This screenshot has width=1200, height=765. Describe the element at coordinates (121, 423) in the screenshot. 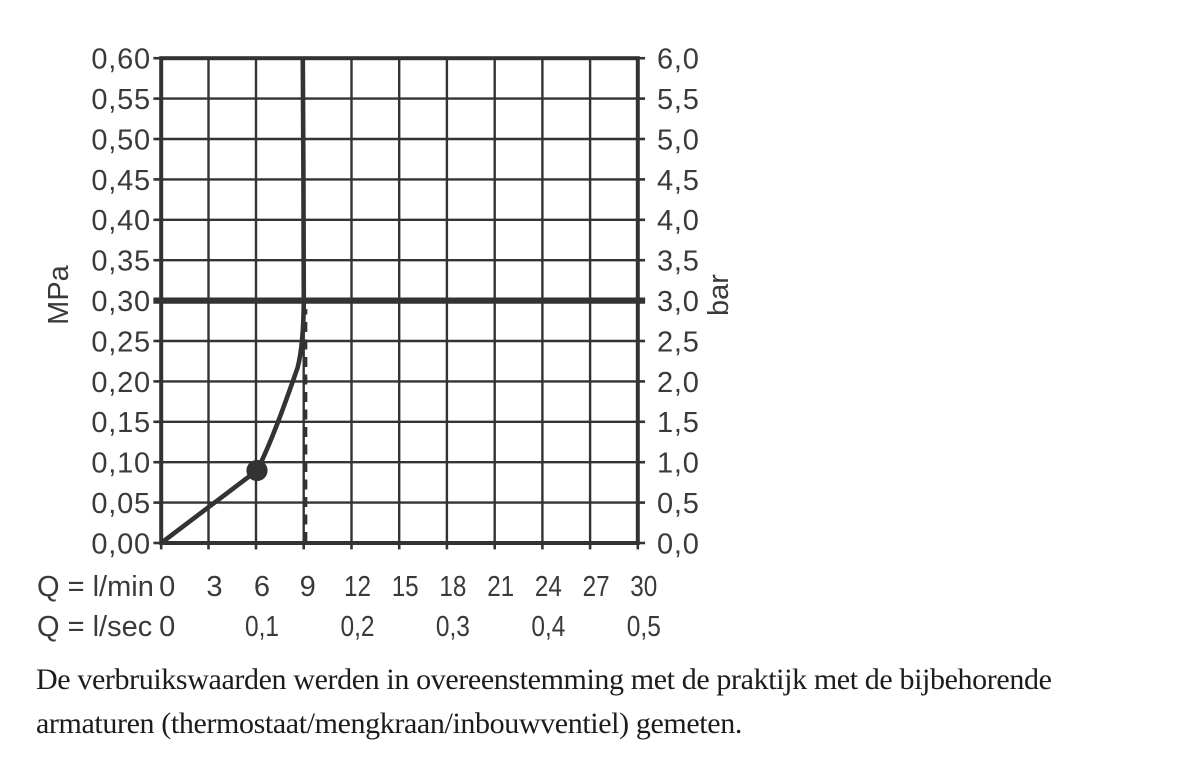

I see `svg-text: 0,15` at that location.